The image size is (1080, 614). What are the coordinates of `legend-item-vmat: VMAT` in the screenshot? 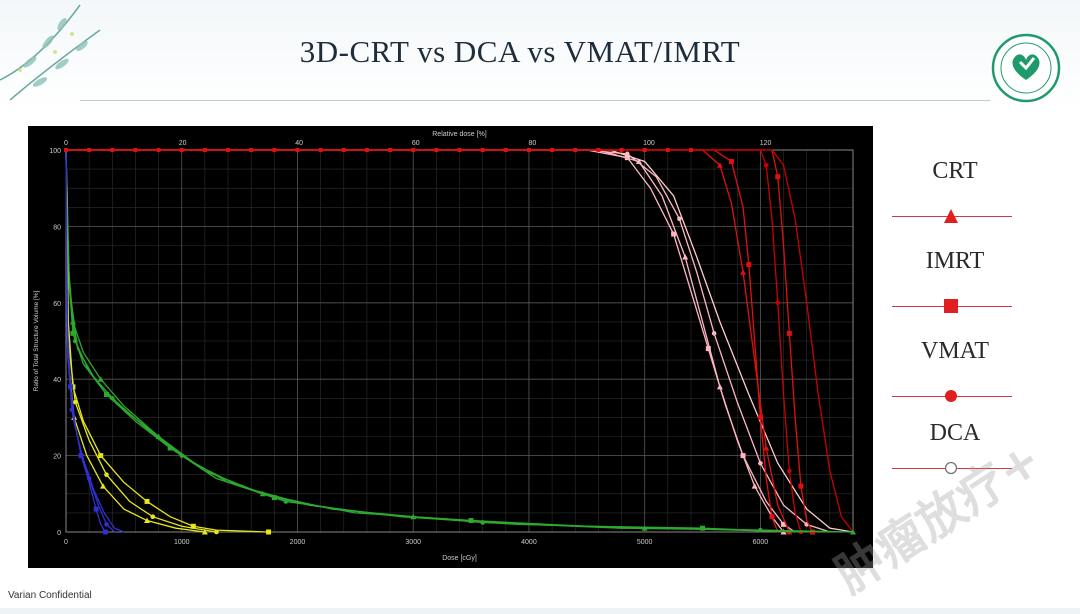 It's located at (975, 370).